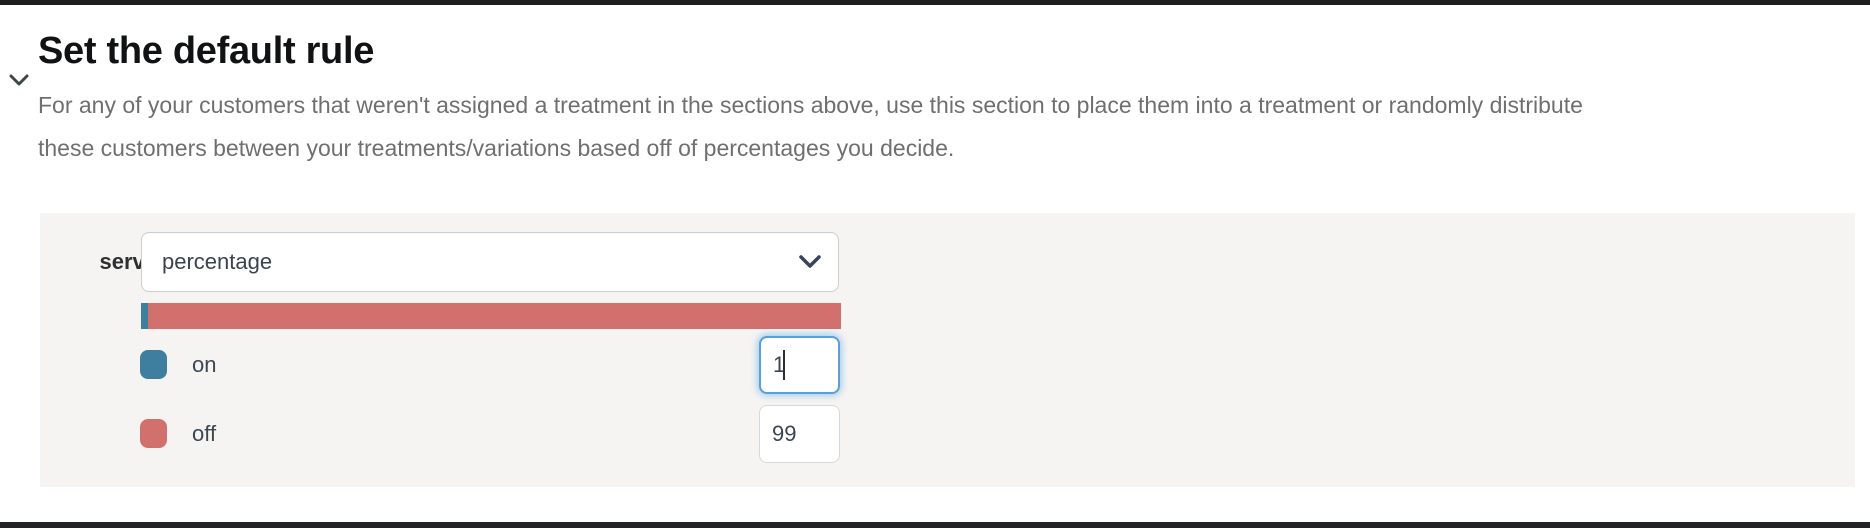 Image resolution: width=1870 pixels, height=530 pixels. Describe the element at coordinates (153, 433) in the screenshot. I see `treatment-color-swatch-off` at that location.